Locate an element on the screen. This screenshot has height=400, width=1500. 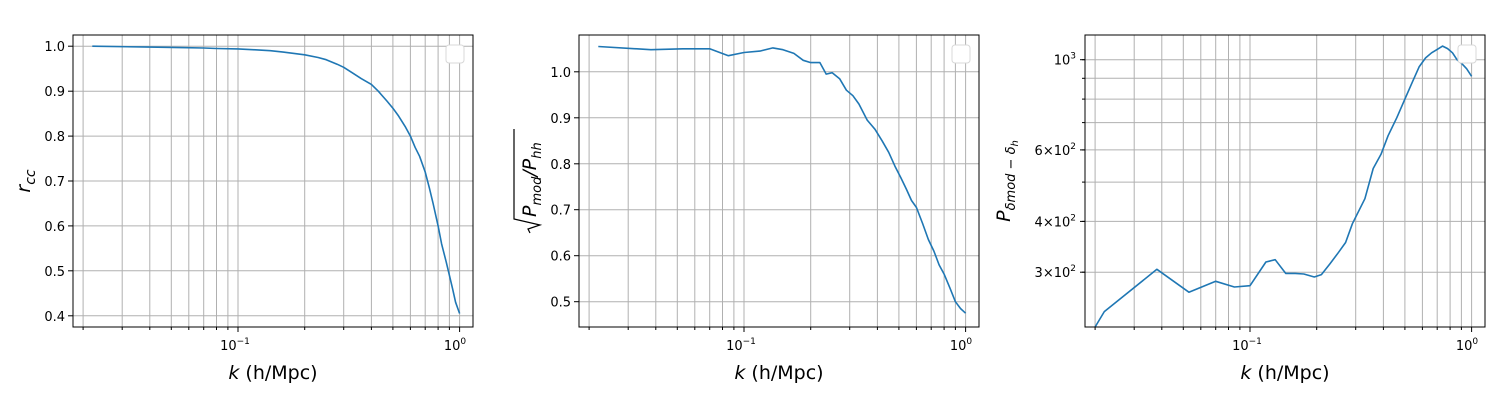
panel-1-xtick-label-0.1: 10⁻¹ is located at coordinates (235, 345).